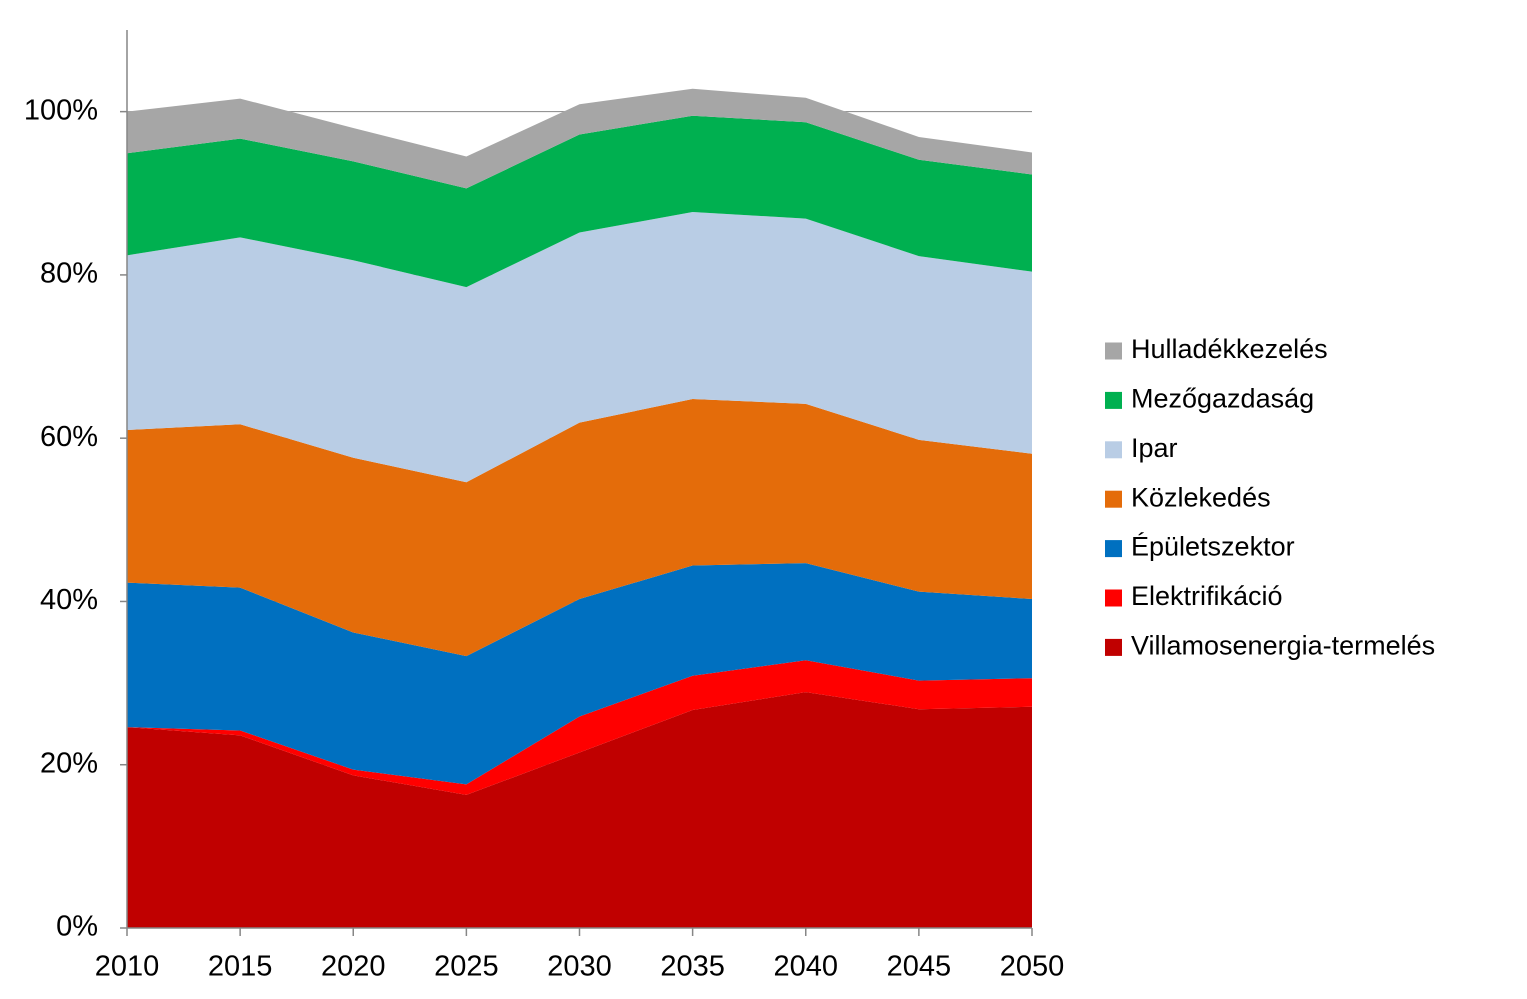 This screenshot has width=1527, height=999. Describe the element at coordinates (69, 600) in the screenshot. I see `y-tick-label: 40%` at that location.